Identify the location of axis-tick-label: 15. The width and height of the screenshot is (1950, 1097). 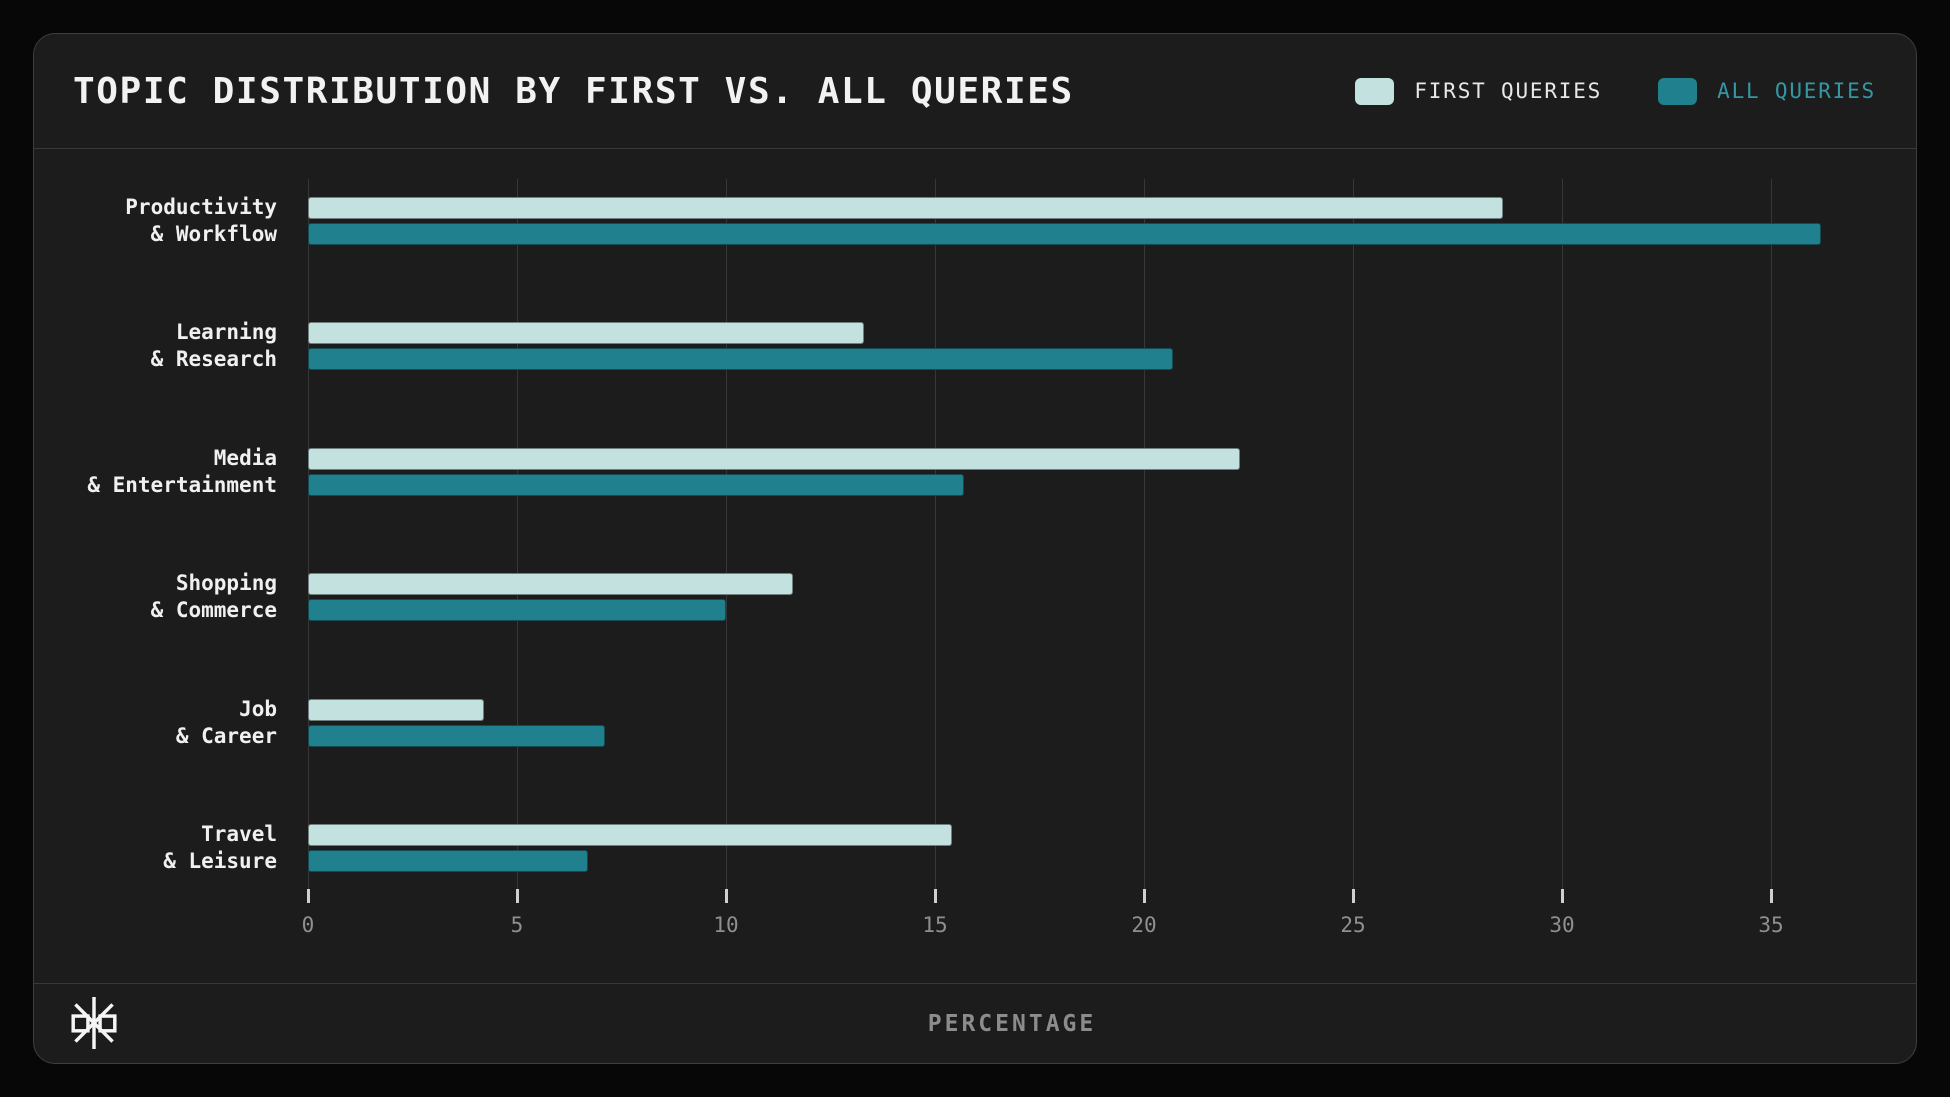
(935, 925).